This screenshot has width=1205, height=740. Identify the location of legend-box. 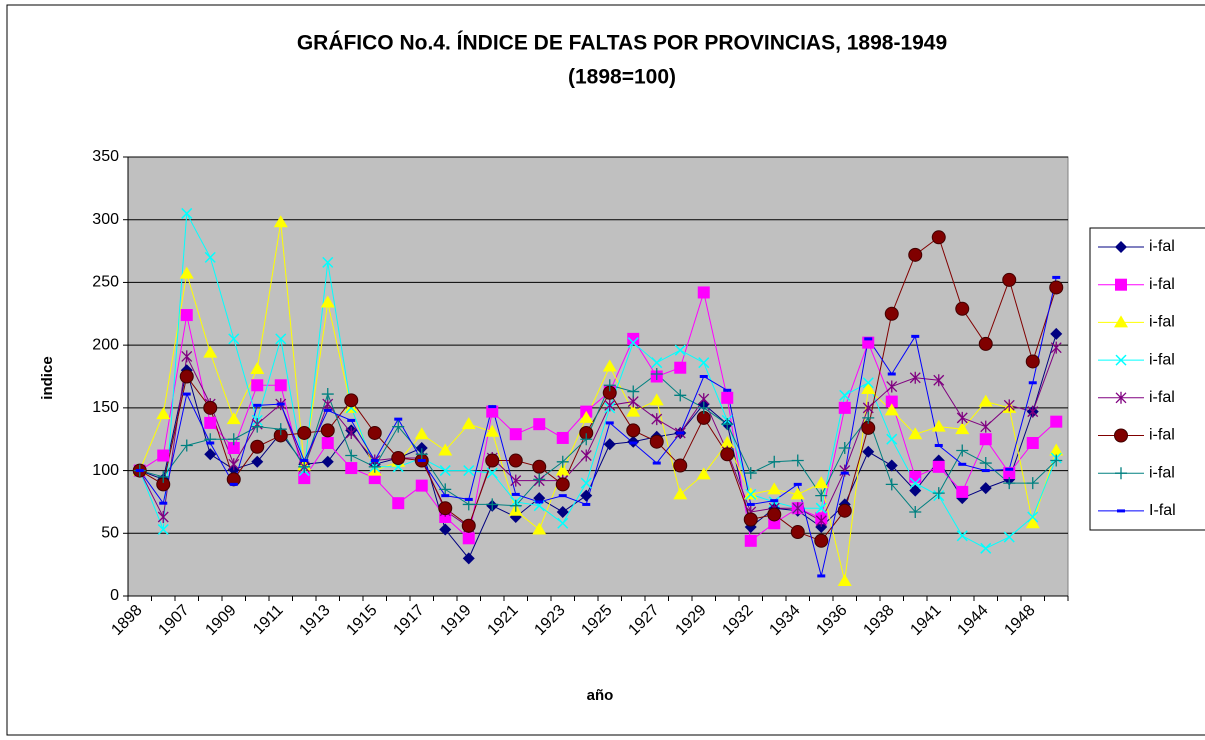
(1147, 379).